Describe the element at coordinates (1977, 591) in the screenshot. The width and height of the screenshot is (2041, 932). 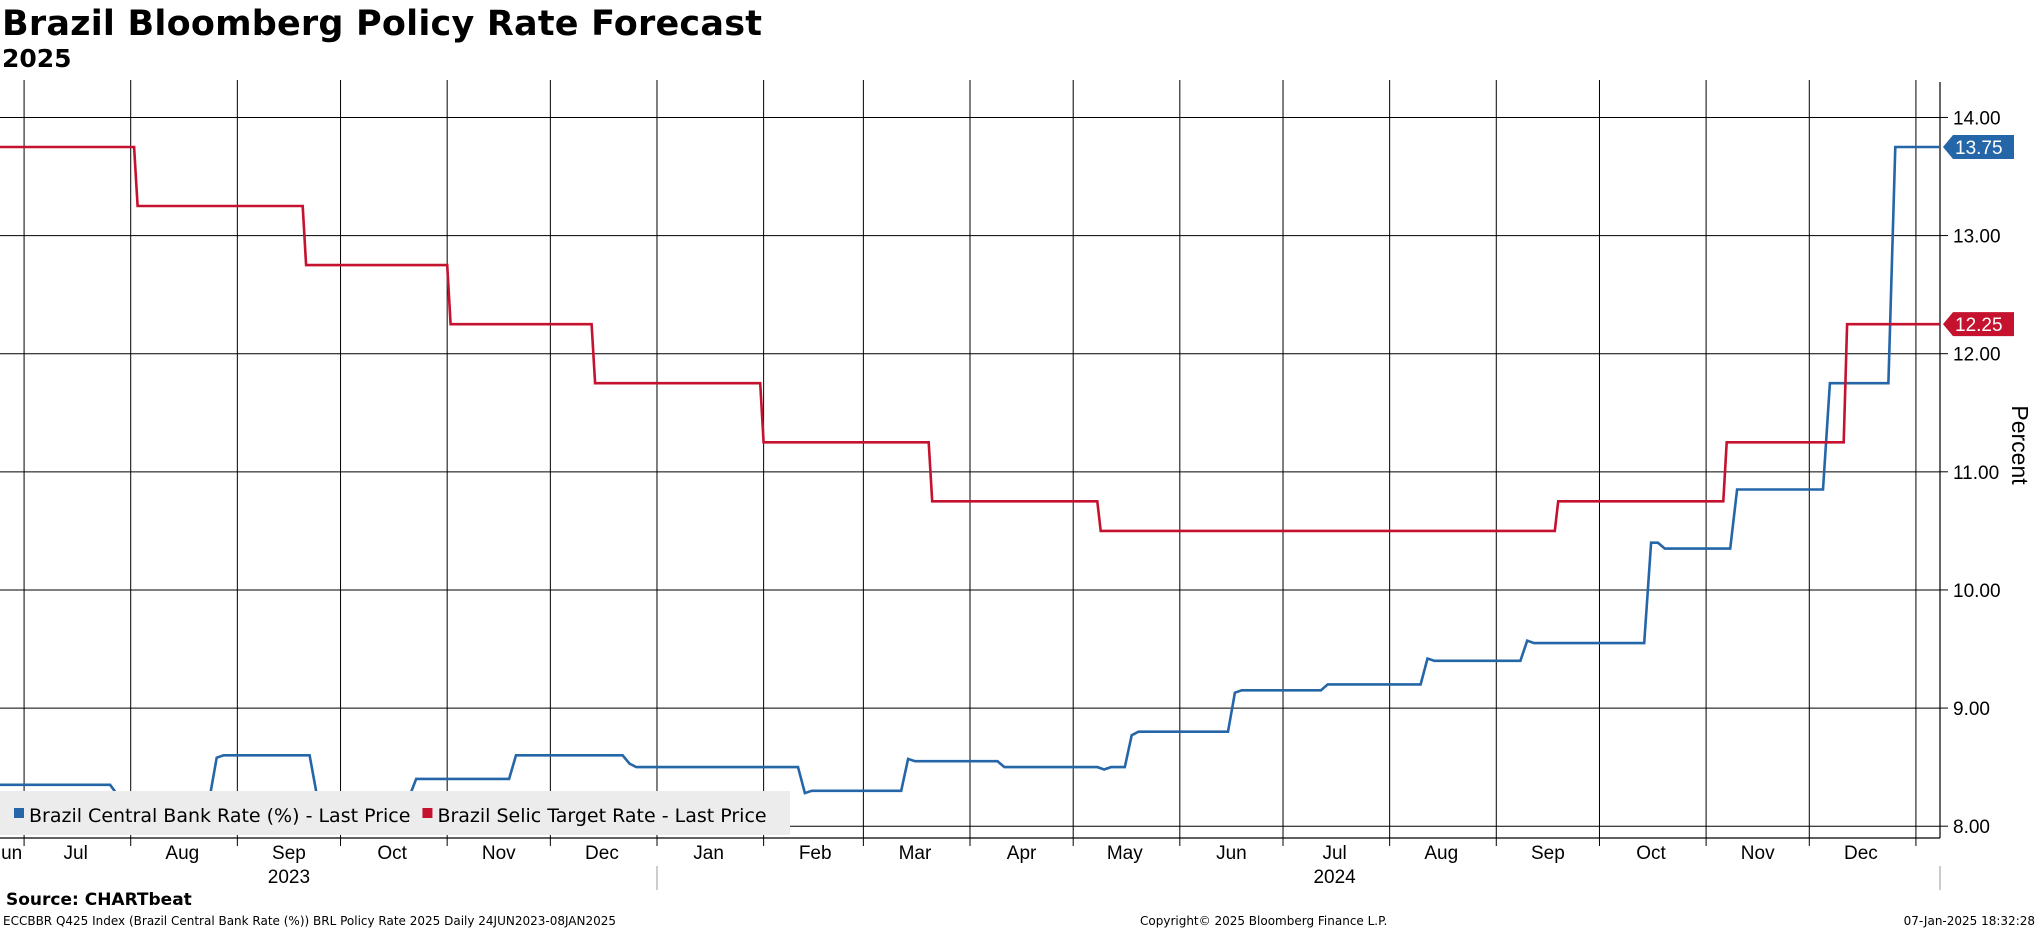
I see `y-tick-label: 10.00` at that location.